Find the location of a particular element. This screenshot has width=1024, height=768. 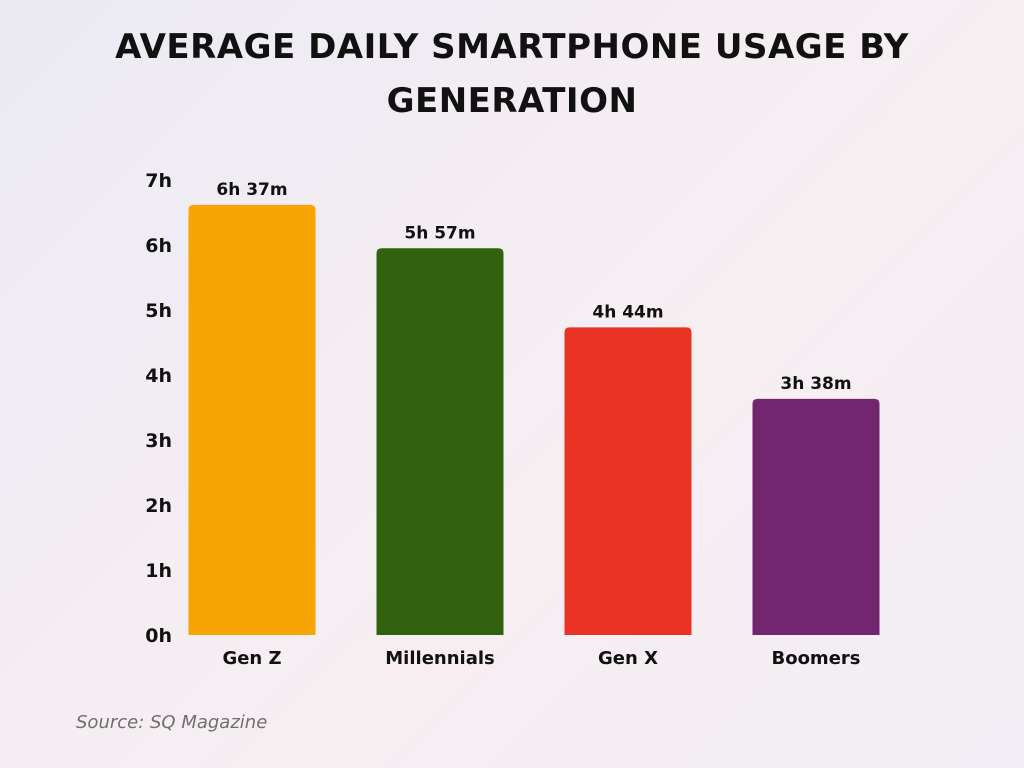

y-tick-label: 1h is located at coordinates (158, 571).